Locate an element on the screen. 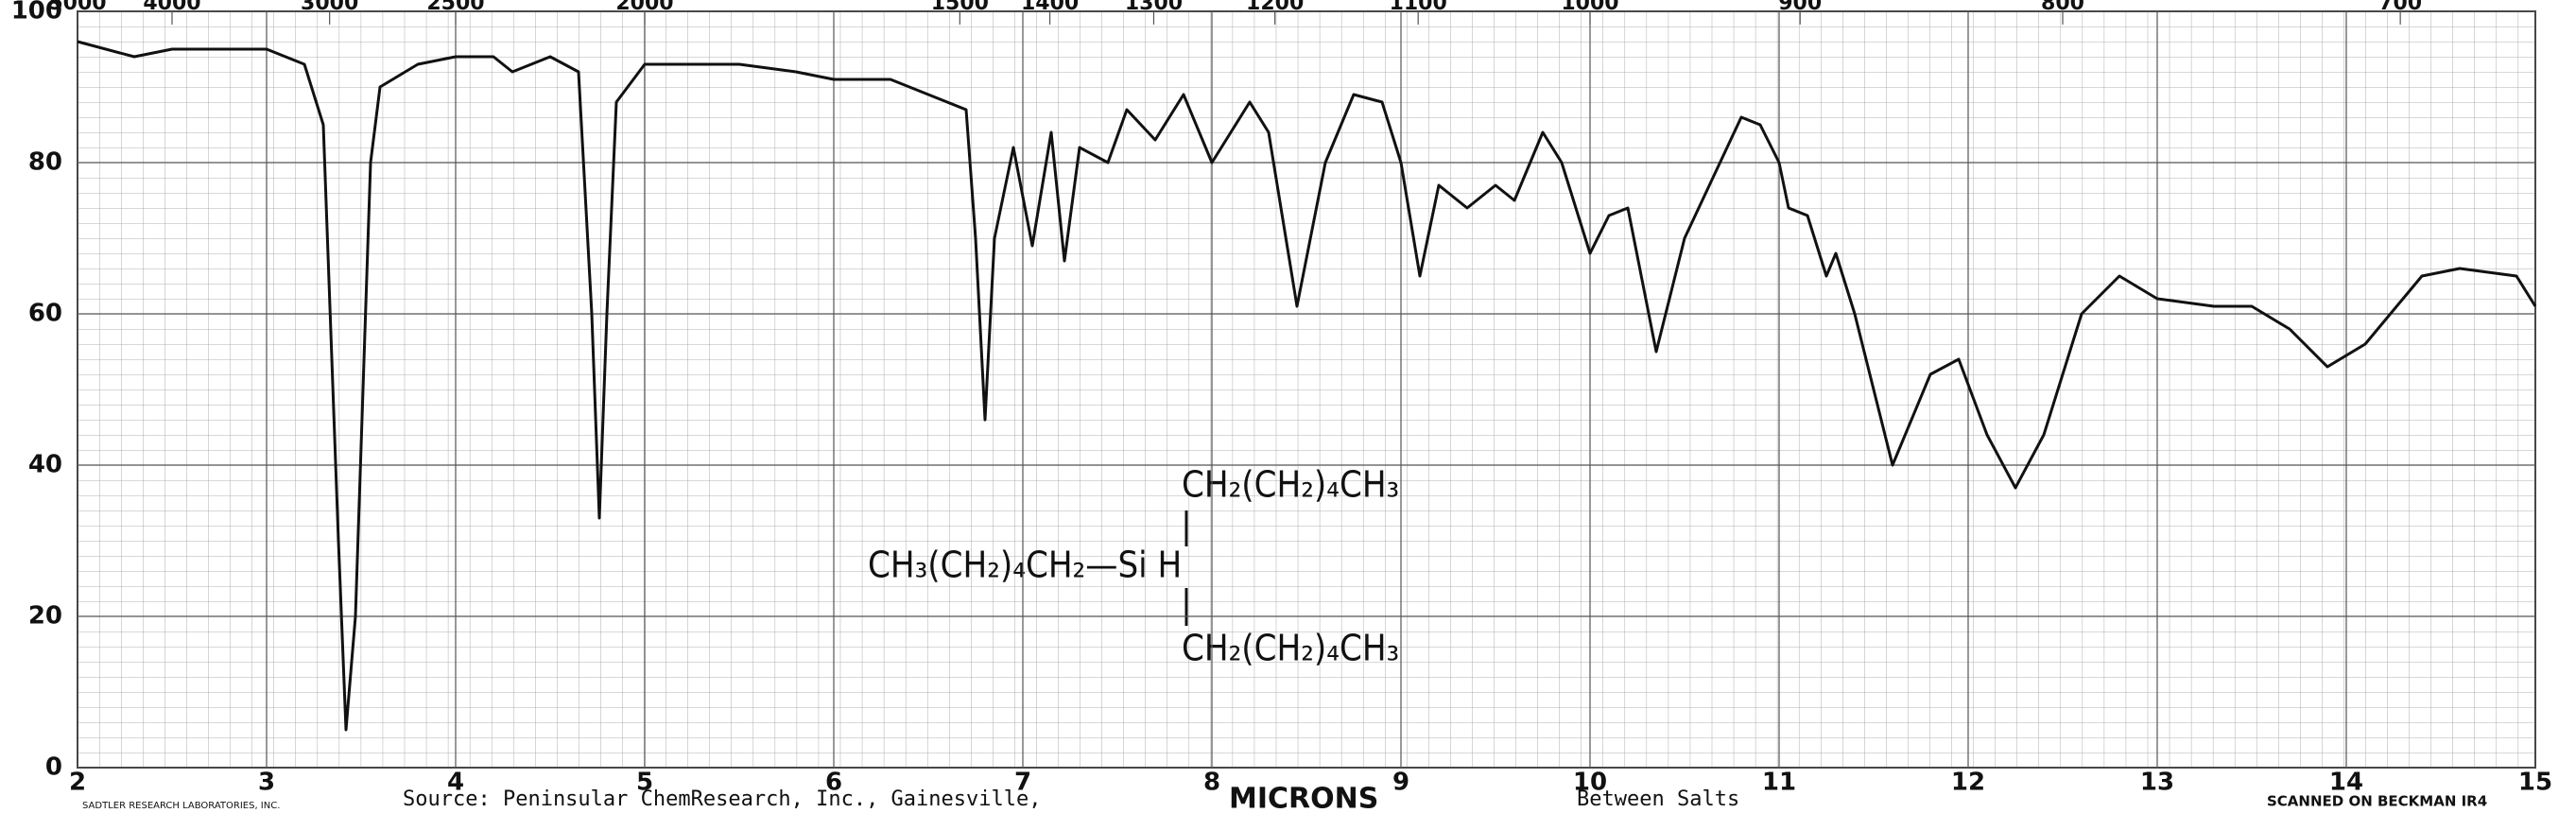 The image size is (2576, 813). top-tick-label: 2000 is located at coordinates (644, 7).